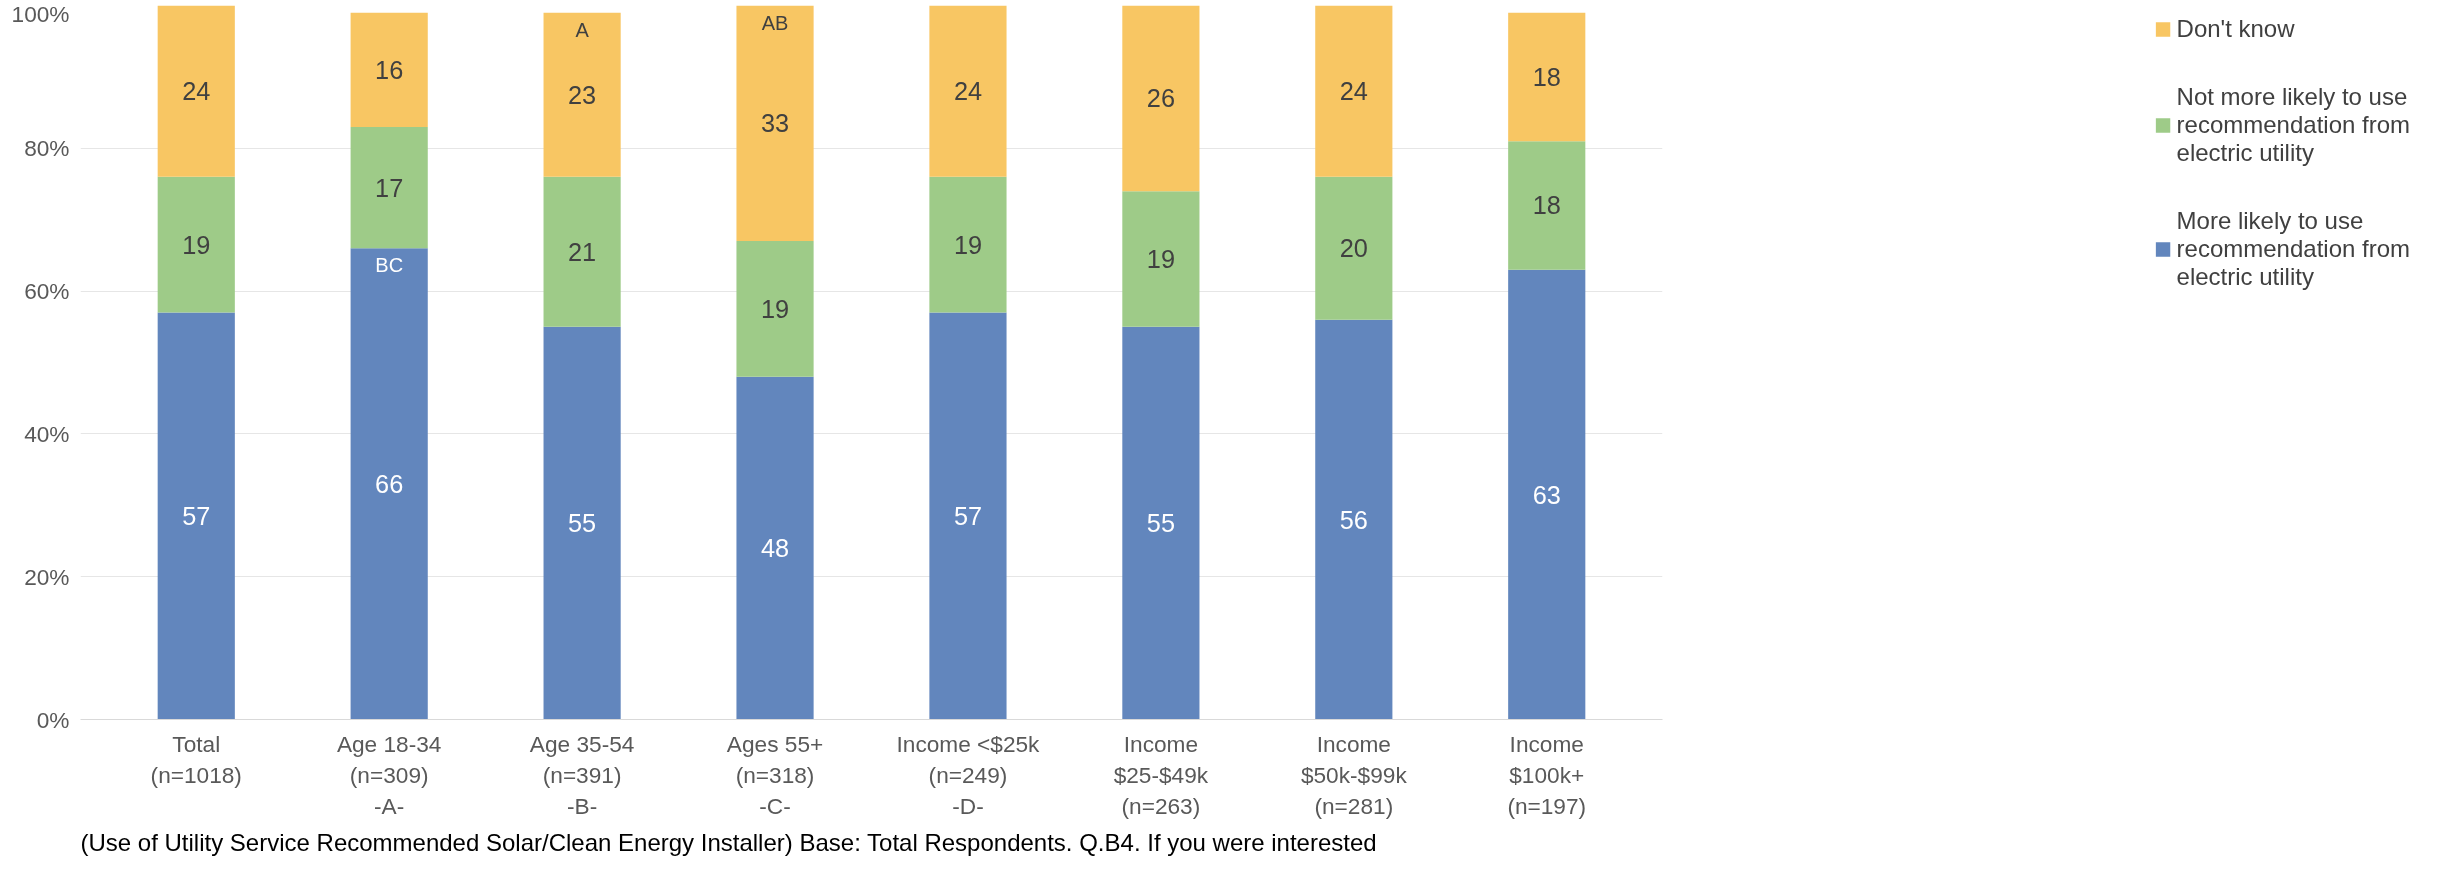  What do you see at coordinates (47, 148) in the screenshot?
I see `y-tick-label: 80%` at bounding box center [47, 148].